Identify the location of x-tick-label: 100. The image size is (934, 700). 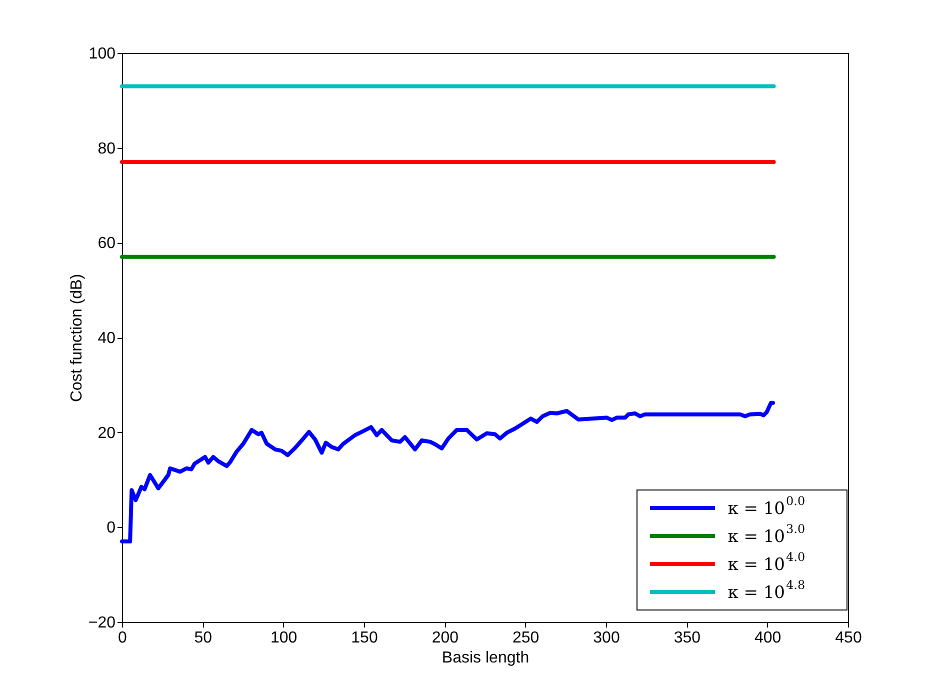
(284, 638).